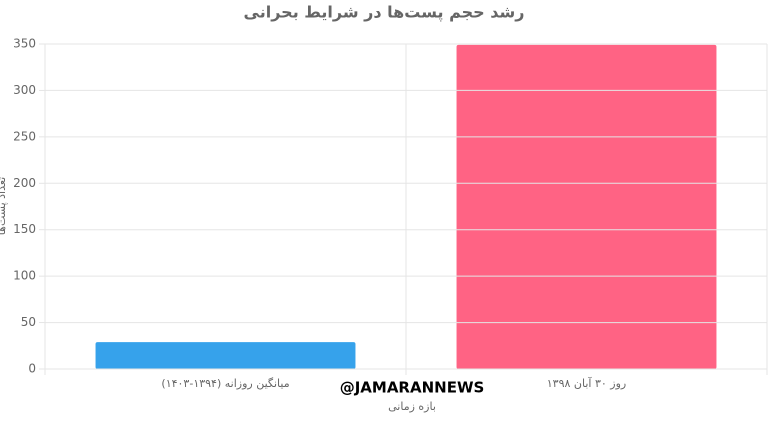 Image resolution: width=768 pixels, height=422 pixels. What do you see at coordinates (24, 183) in the screenshot?
I see `y-tick-label: 200` at bounding box center [24, 183].